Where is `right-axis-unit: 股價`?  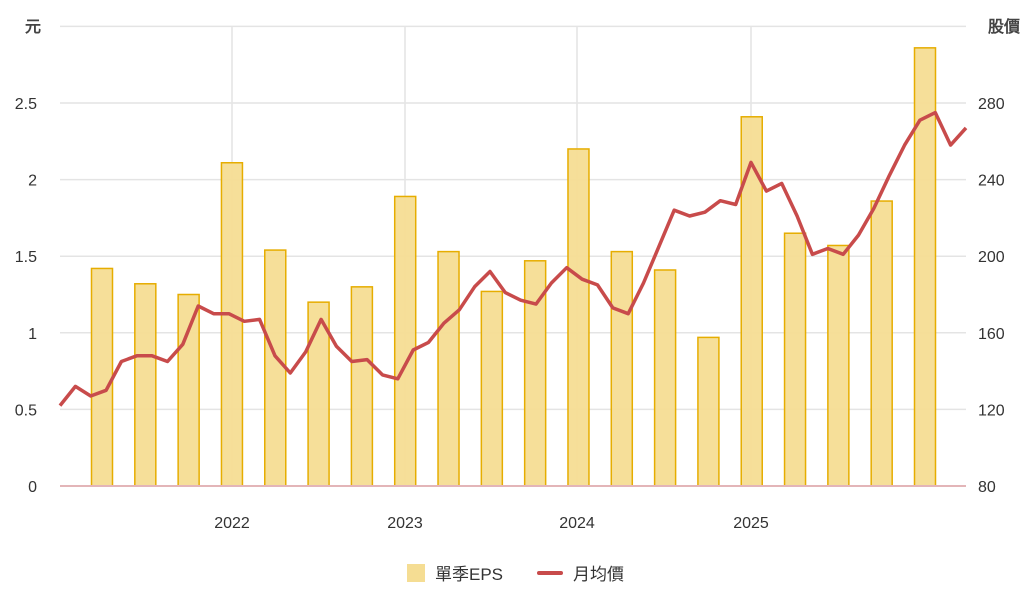 right-axis-unit: 股價 is located at coordinates (1004, 26).